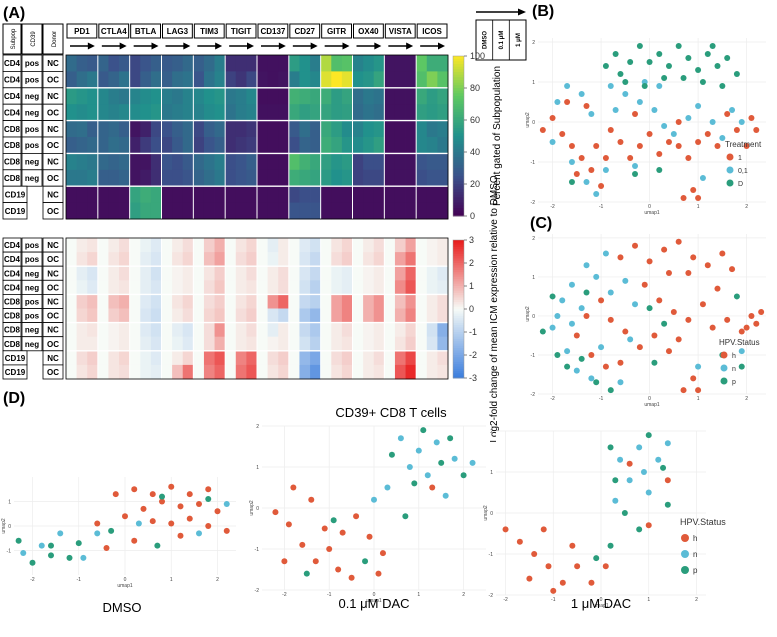  Describe the element at coordinates (644, 86) in the screenshot. I see `data-point-D` at that location.